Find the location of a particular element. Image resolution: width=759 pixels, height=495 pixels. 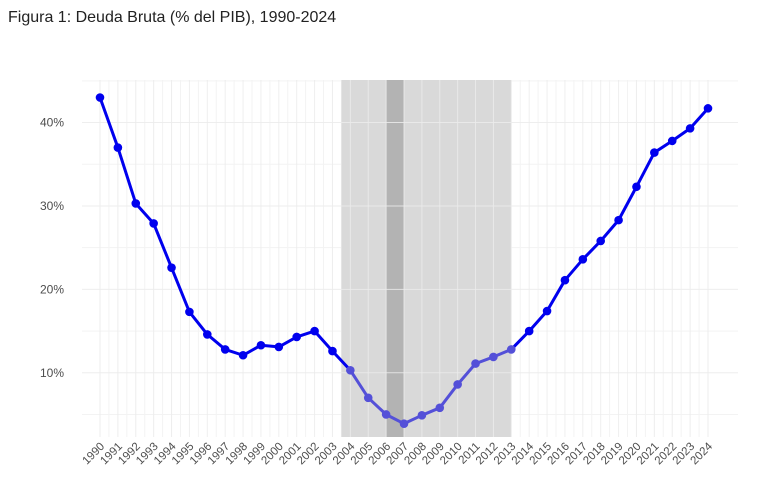

y-tick-label: 10% is located at coordinates (52, 373).